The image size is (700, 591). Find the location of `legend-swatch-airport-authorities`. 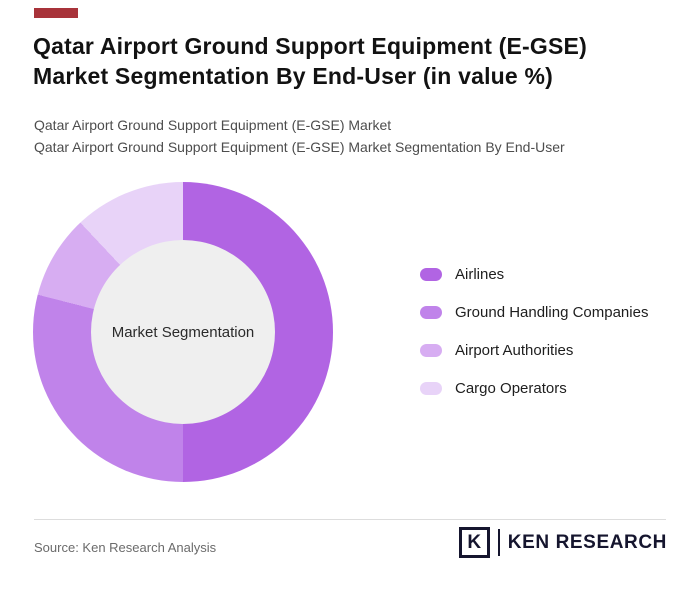

legend-swatch-airport-authorities is located at coordinates (431, 350).